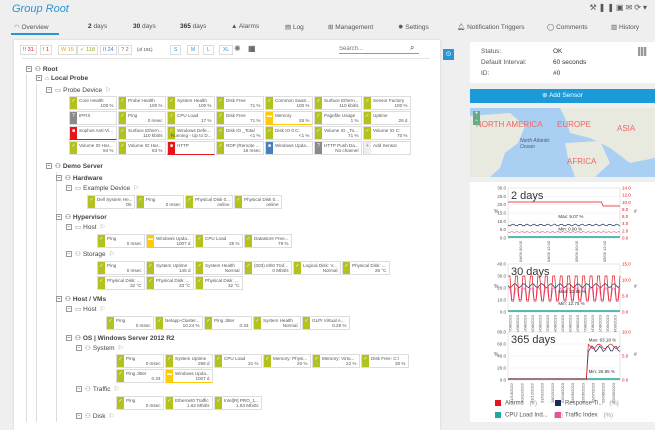 The width and height of the screenshot is (655, 430). What do you see at coordinates (448, 54) in the screenshot?
I see `pin-button: ⊙` at bounding box center [448, 54].